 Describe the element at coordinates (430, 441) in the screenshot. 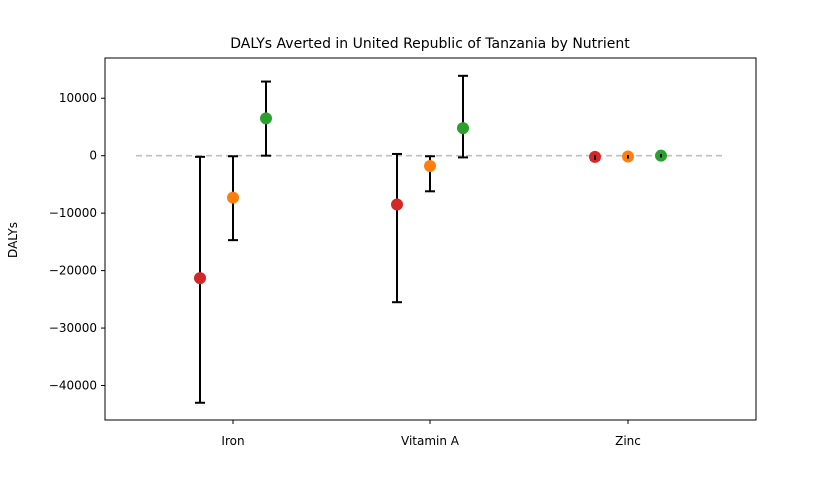

I see `x-tick-label: Vitamin A` at that location.